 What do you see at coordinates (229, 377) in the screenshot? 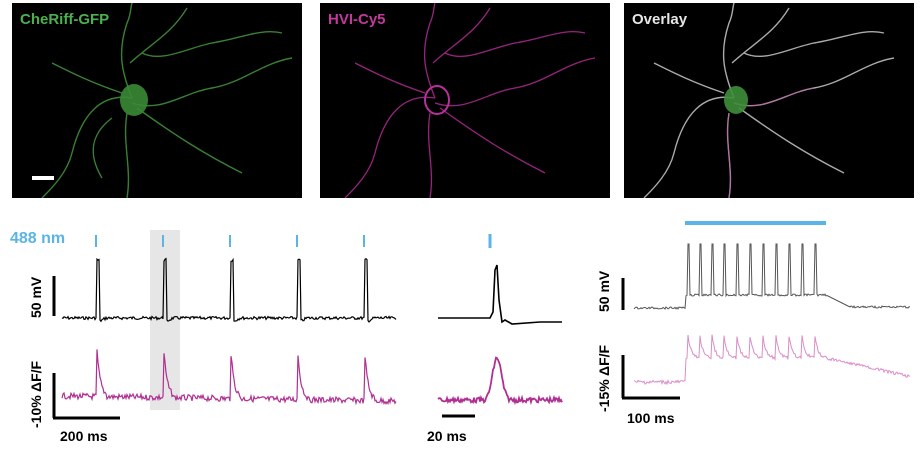
I see `fluorescence-trace-left` at bounding box center [229, 377].